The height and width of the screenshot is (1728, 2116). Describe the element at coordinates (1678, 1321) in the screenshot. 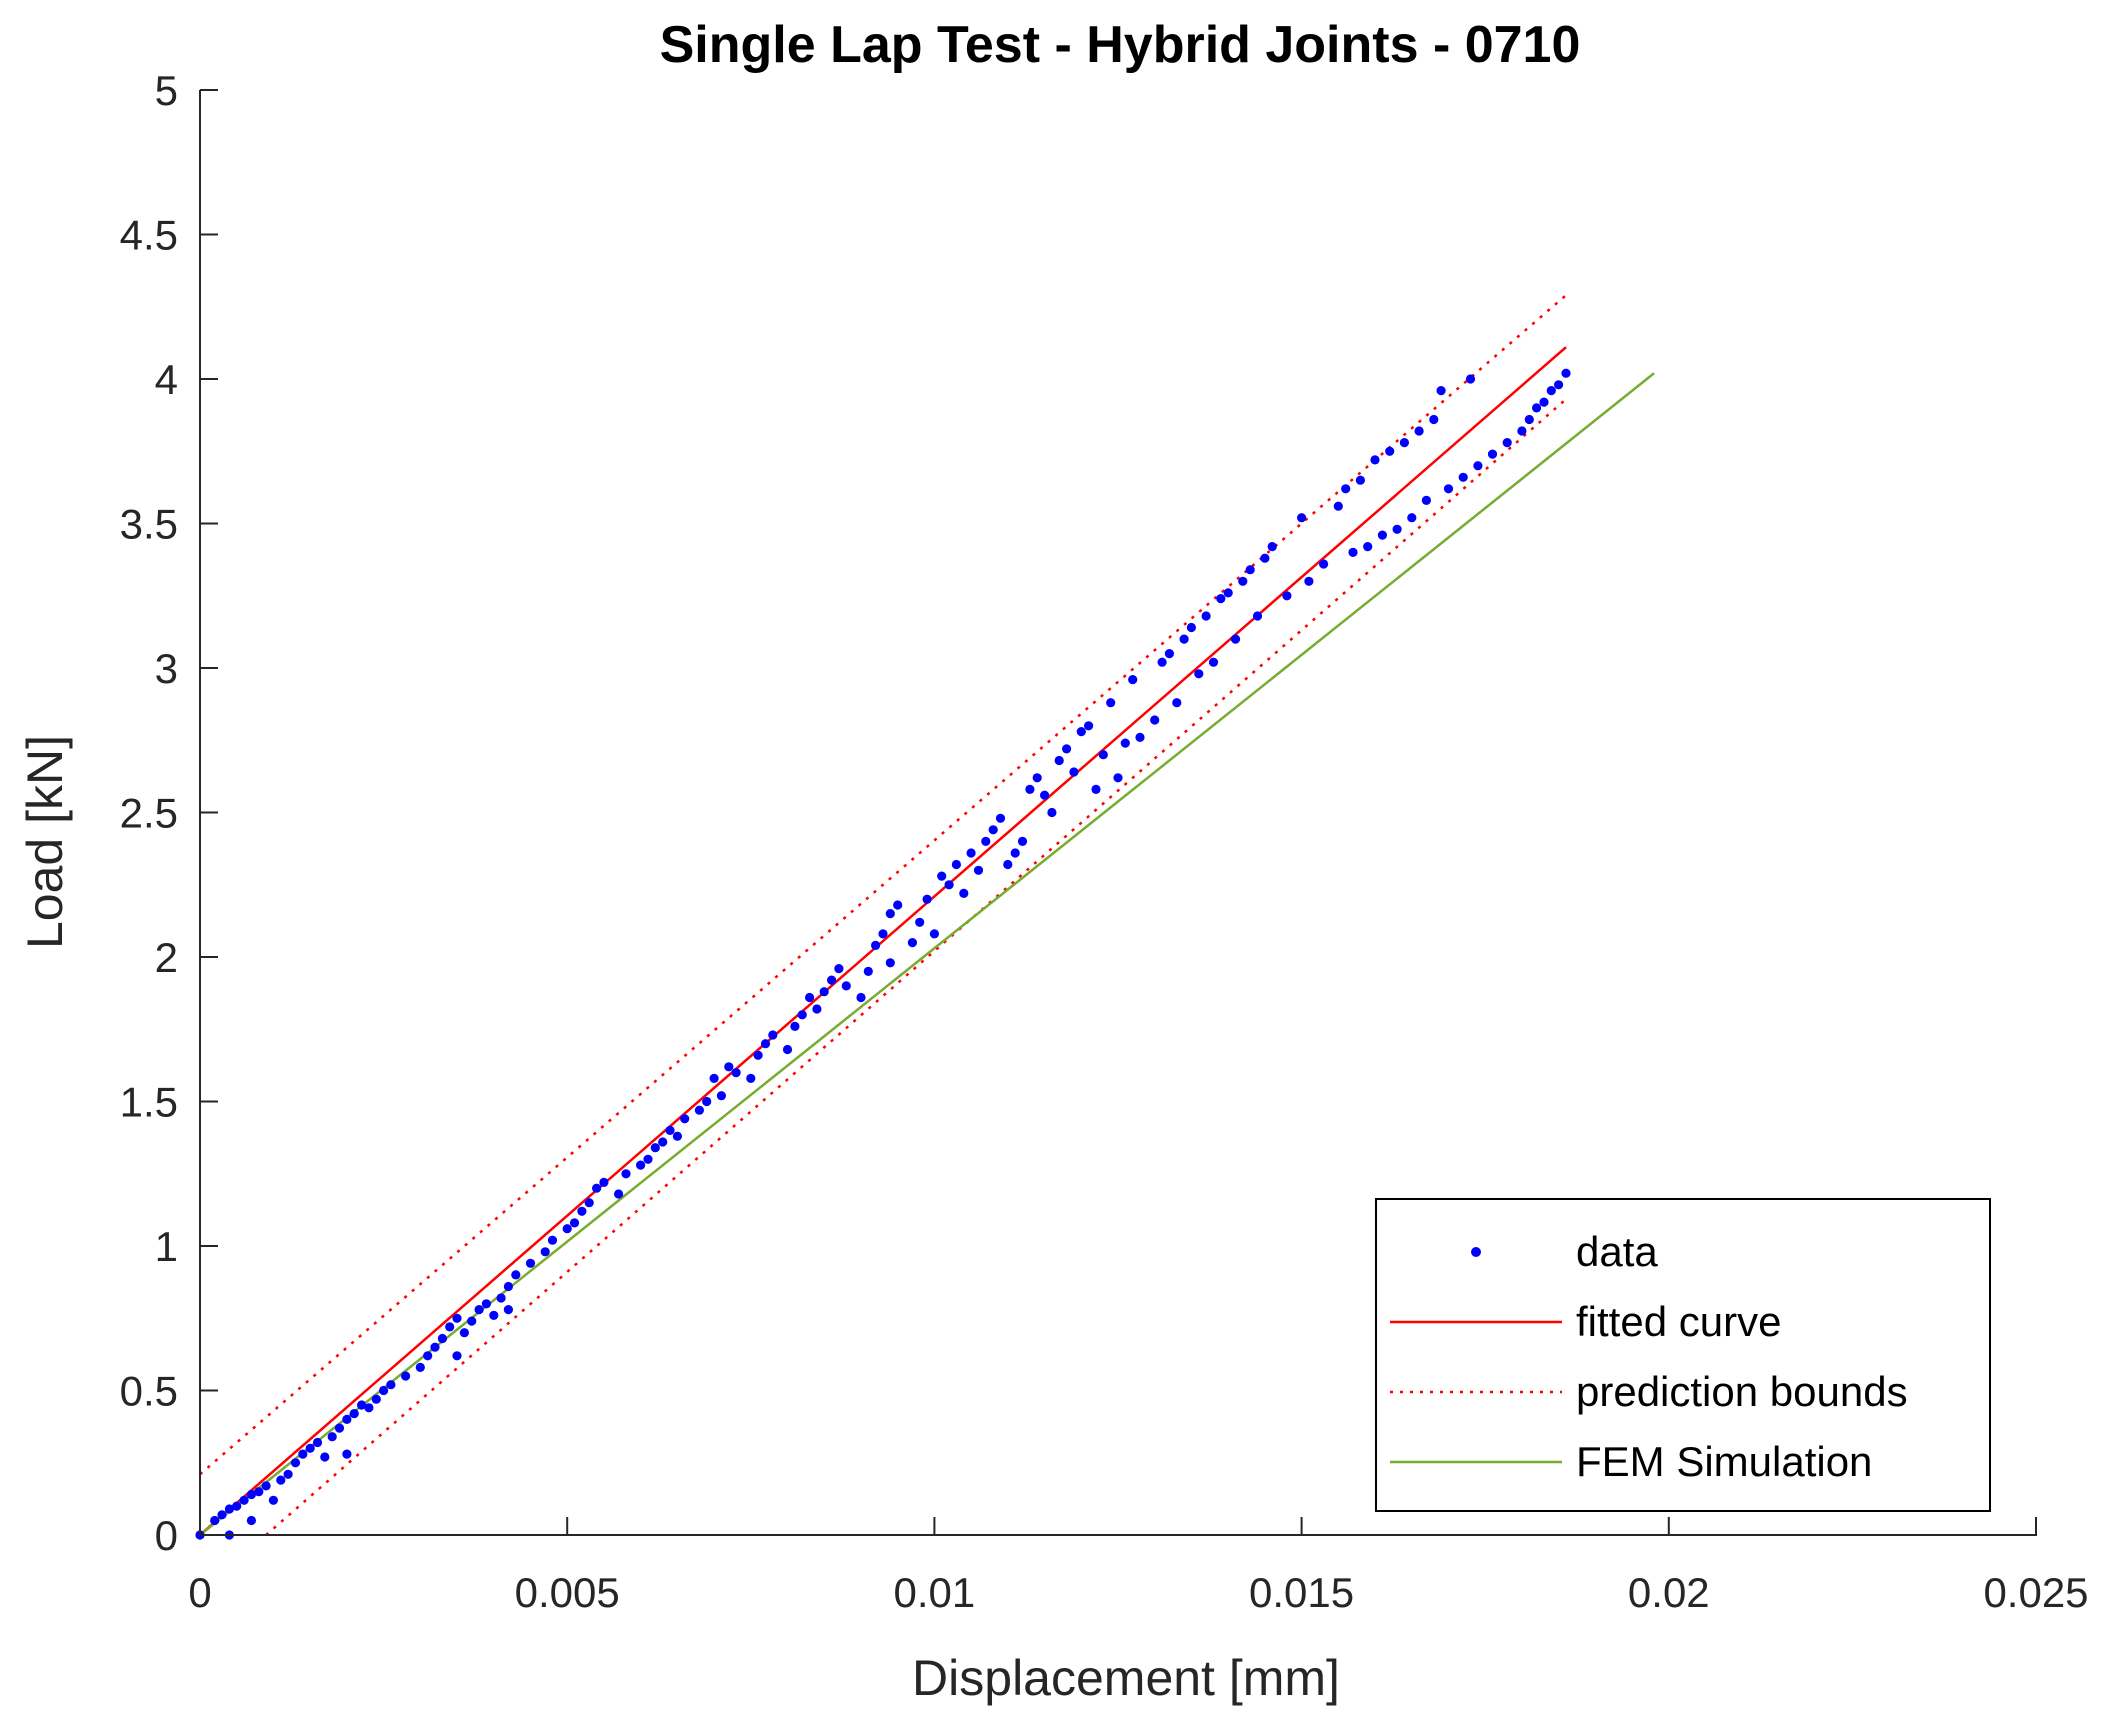

I see `legend-label-fitted-curve: fitted curve` at that location.